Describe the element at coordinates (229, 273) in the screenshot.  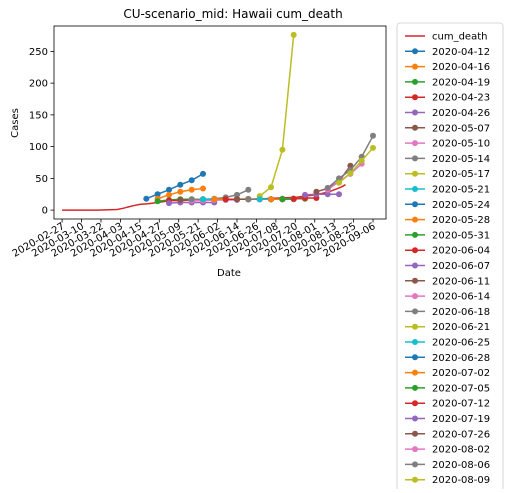
I see `x-axis-label: Date` at that location.